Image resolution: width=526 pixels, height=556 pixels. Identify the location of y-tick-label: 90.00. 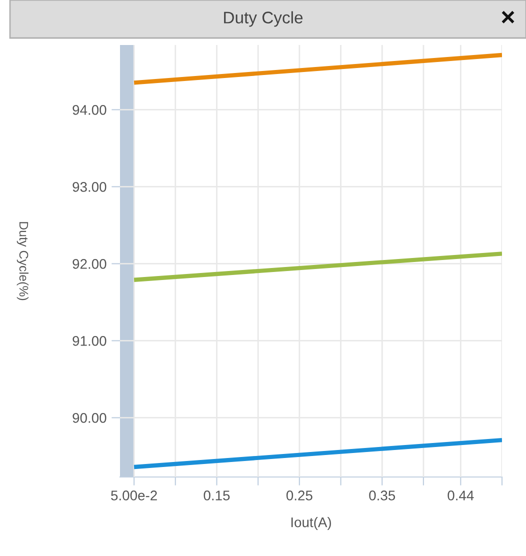
(89, 418).